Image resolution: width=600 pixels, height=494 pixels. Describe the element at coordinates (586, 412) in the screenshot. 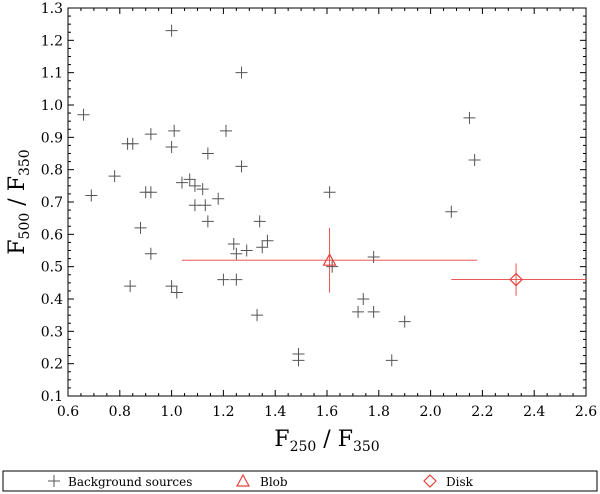

I see `x-tick-label: 2.6` at that location.